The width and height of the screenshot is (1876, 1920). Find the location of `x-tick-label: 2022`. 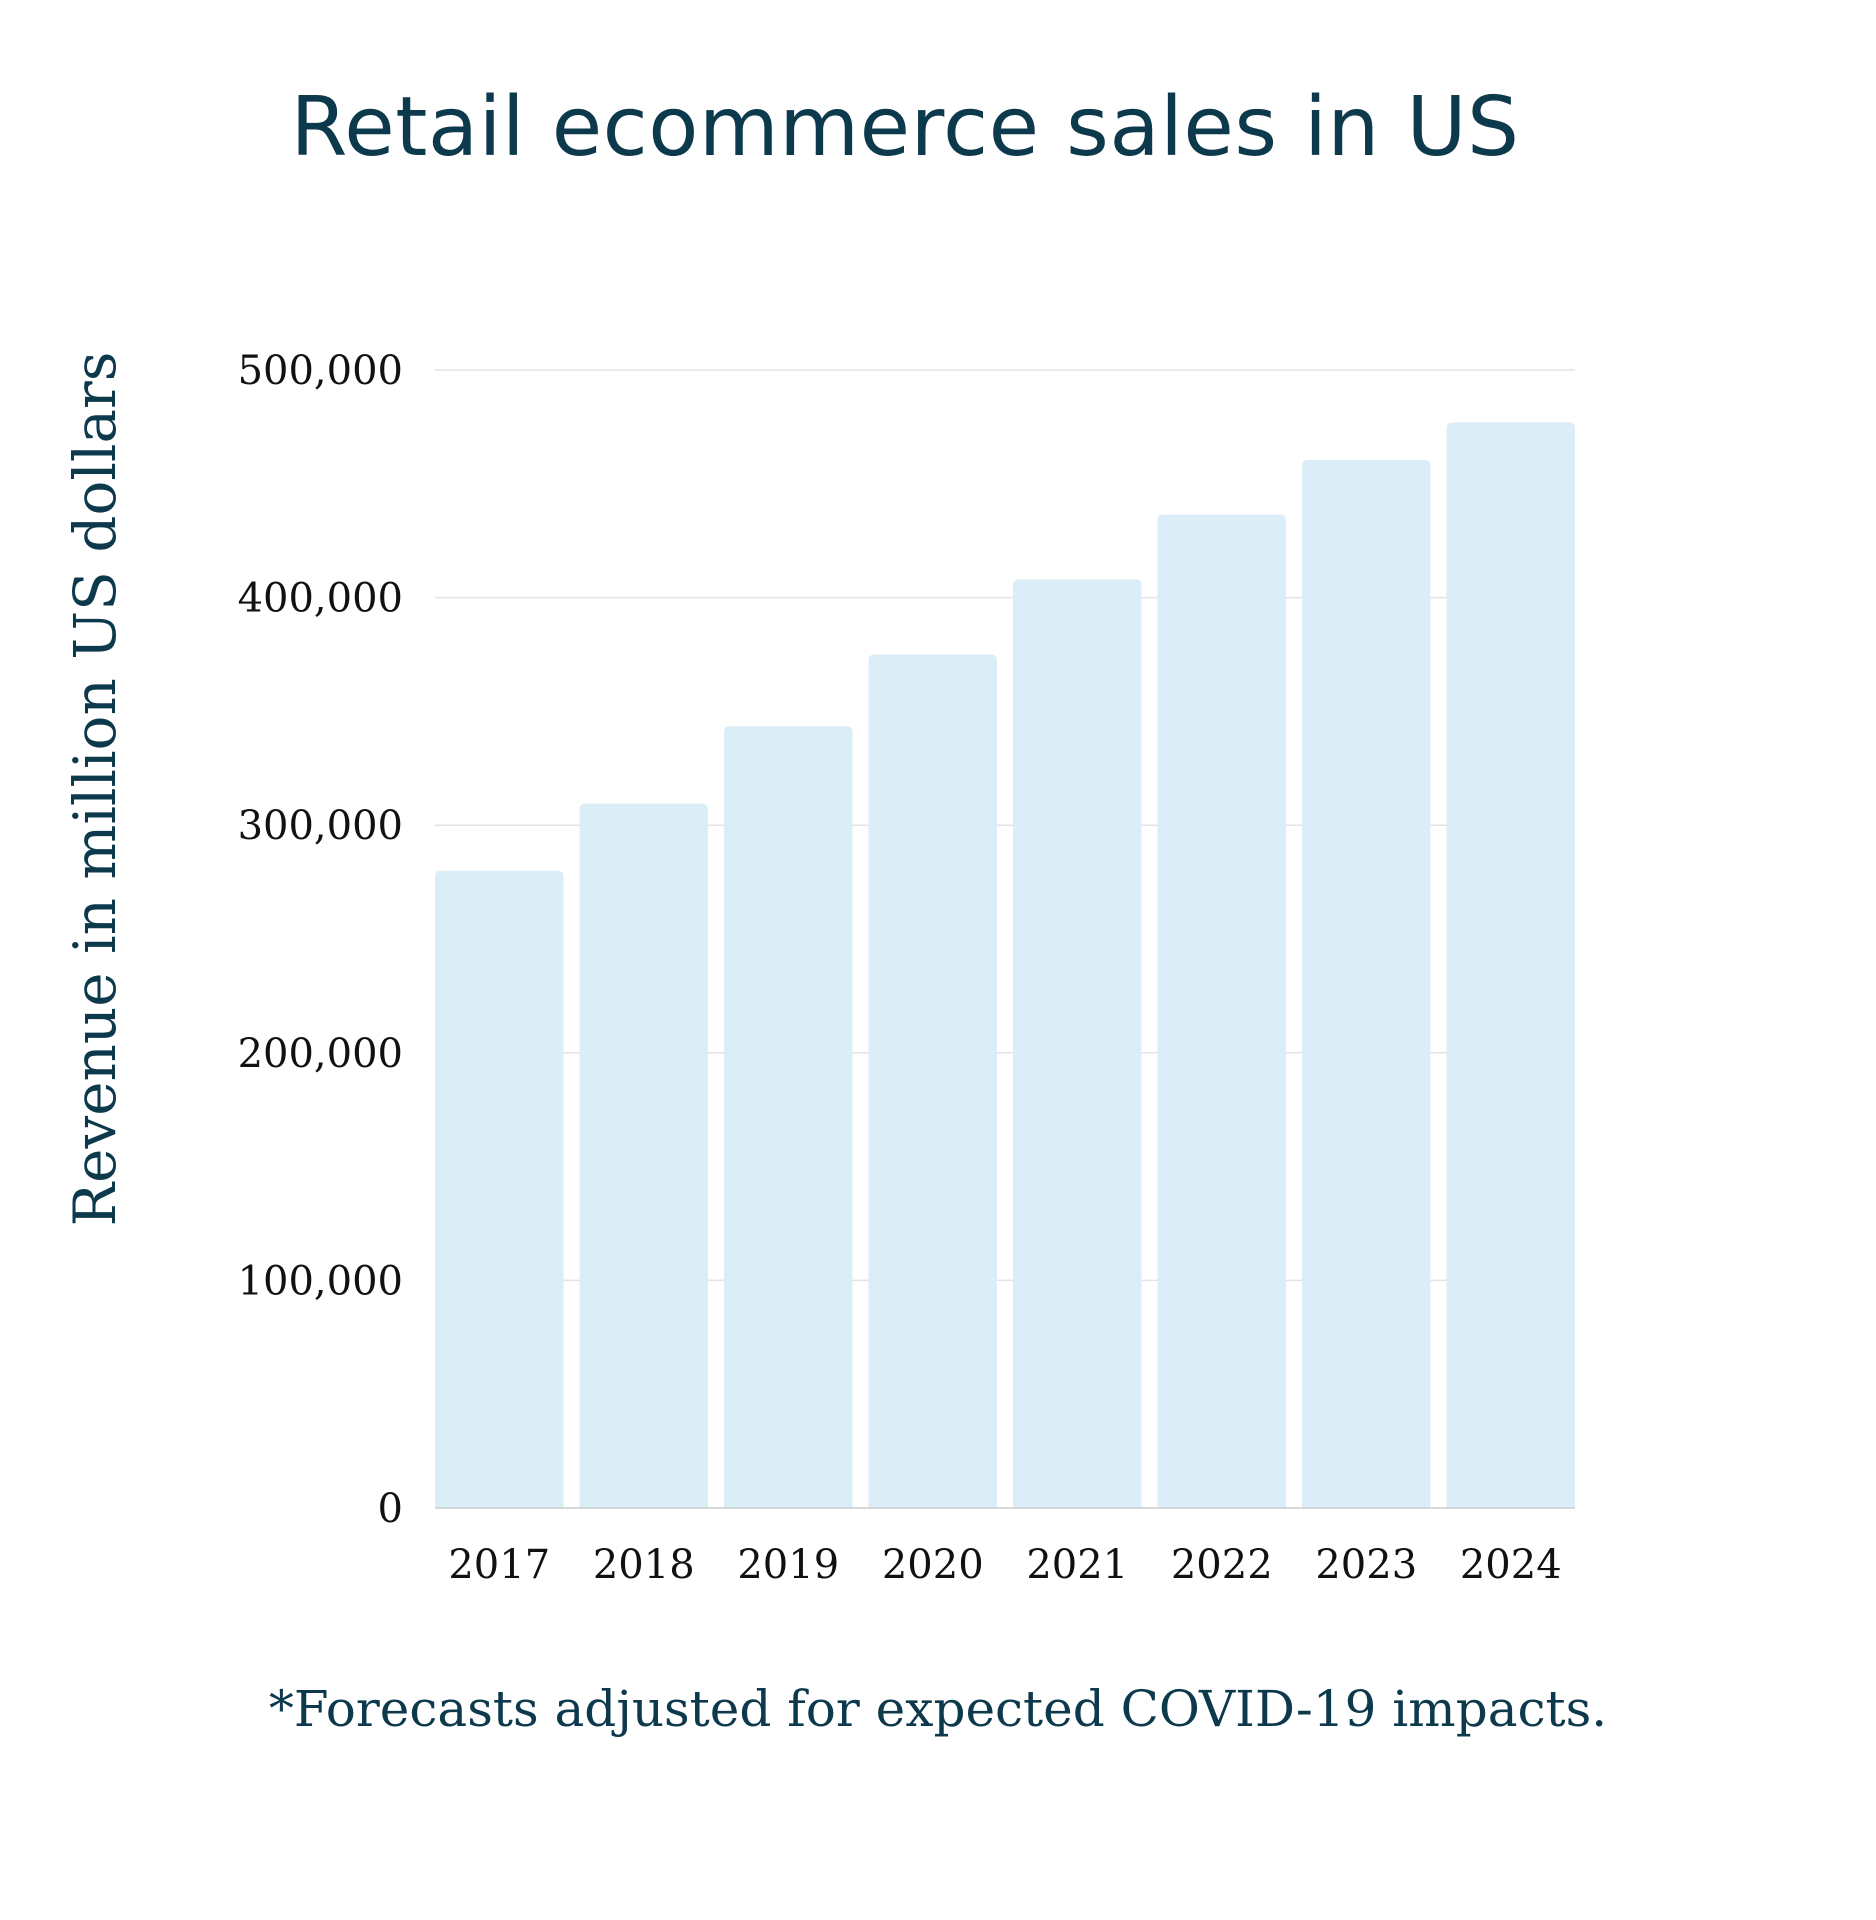

x-tick-label: 2022 is located at coordinates (1222, 1565).